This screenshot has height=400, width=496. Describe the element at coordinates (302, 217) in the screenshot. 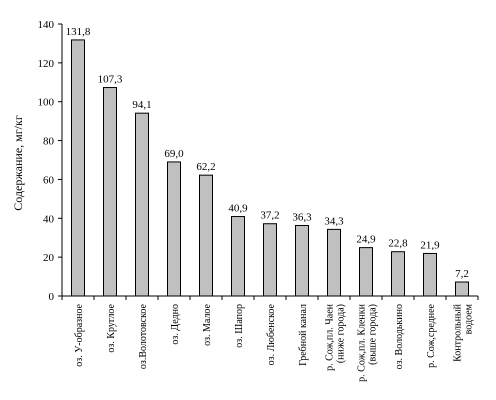

I see `data-label: 36,3` at that location.